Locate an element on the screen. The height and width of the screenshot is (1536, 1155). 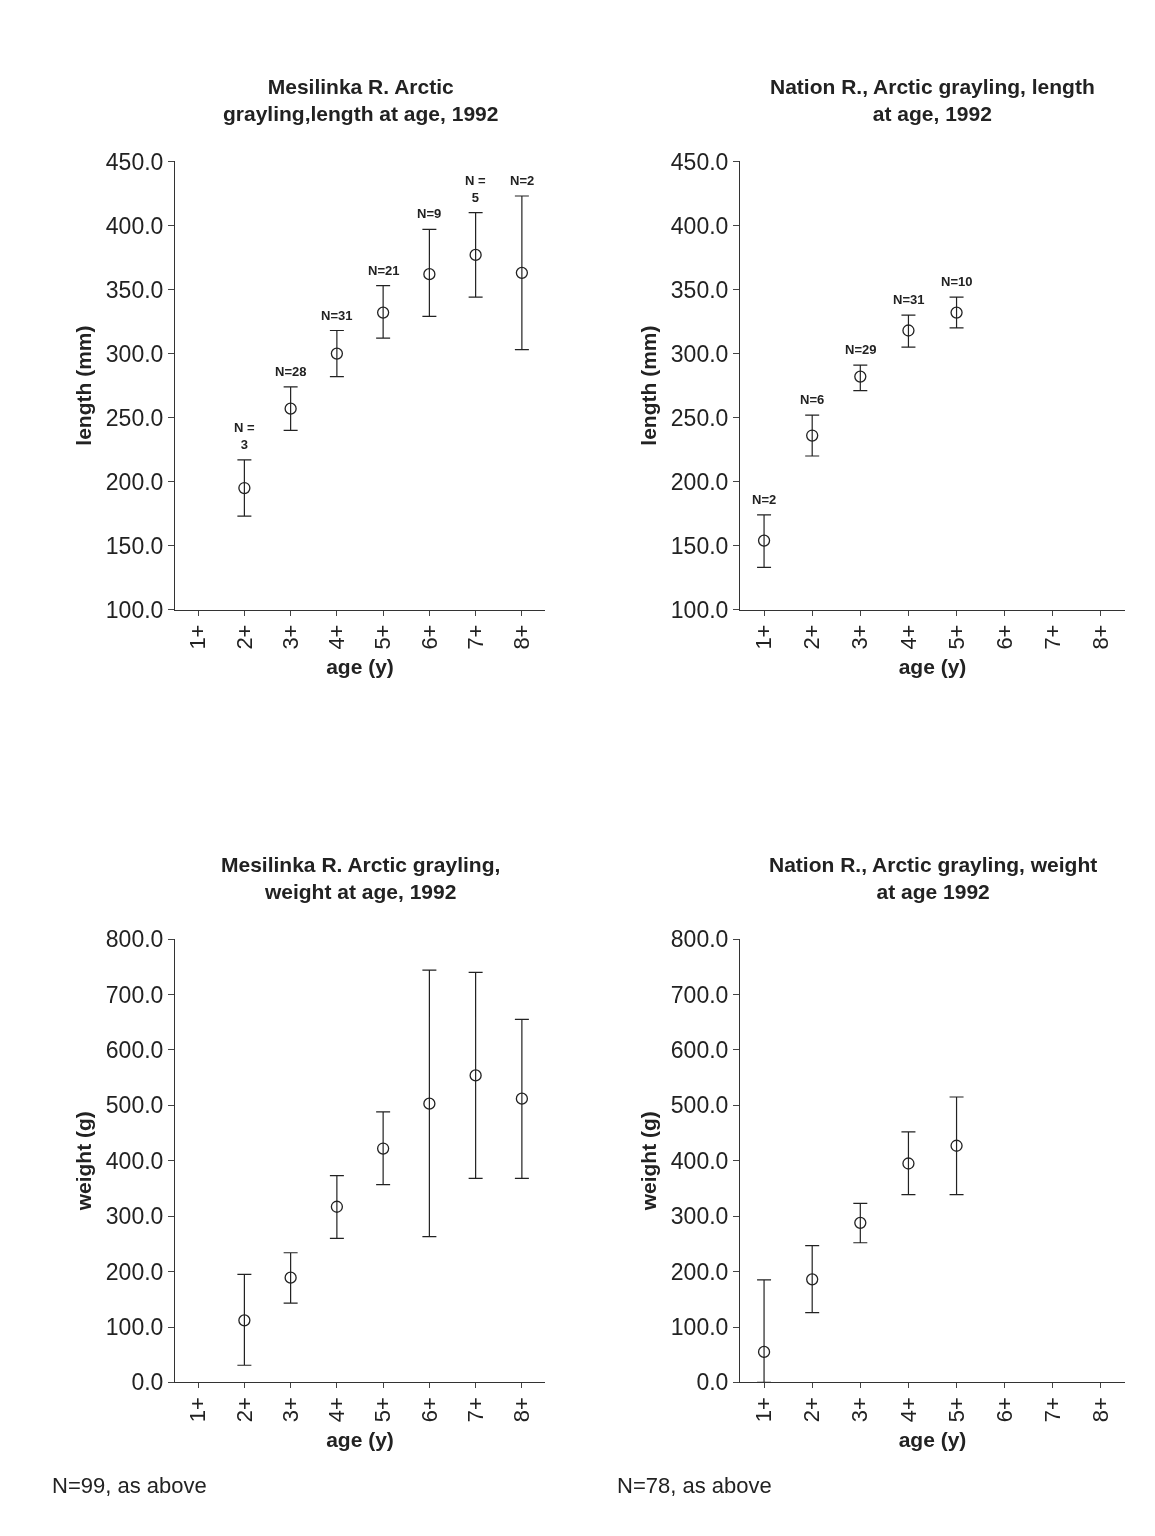
text: N=78, as above is located at coordinates (694, 1485).